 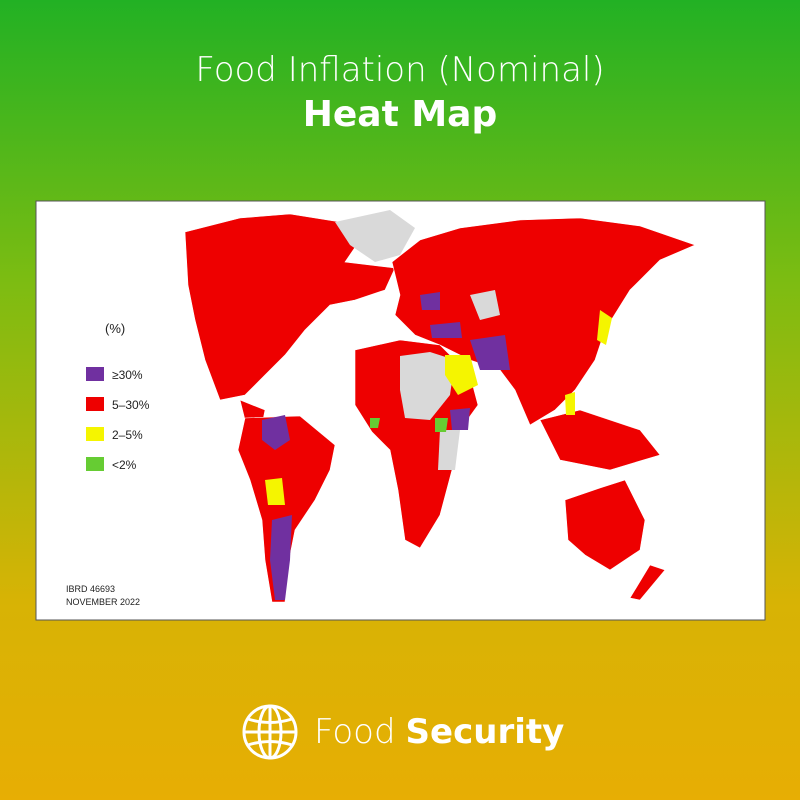 What do you see at coordinates (430, 301) in the screenshot?
I see `ukraine` at bounding box center [430, 301].